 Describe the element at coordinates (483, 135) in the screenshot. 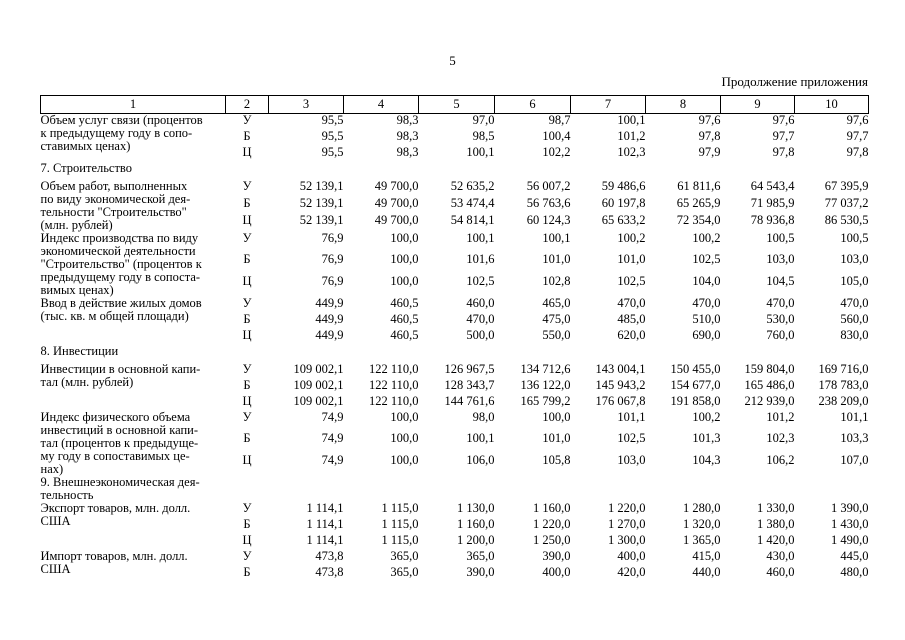

I see `value-cell: 98,5` at that location.